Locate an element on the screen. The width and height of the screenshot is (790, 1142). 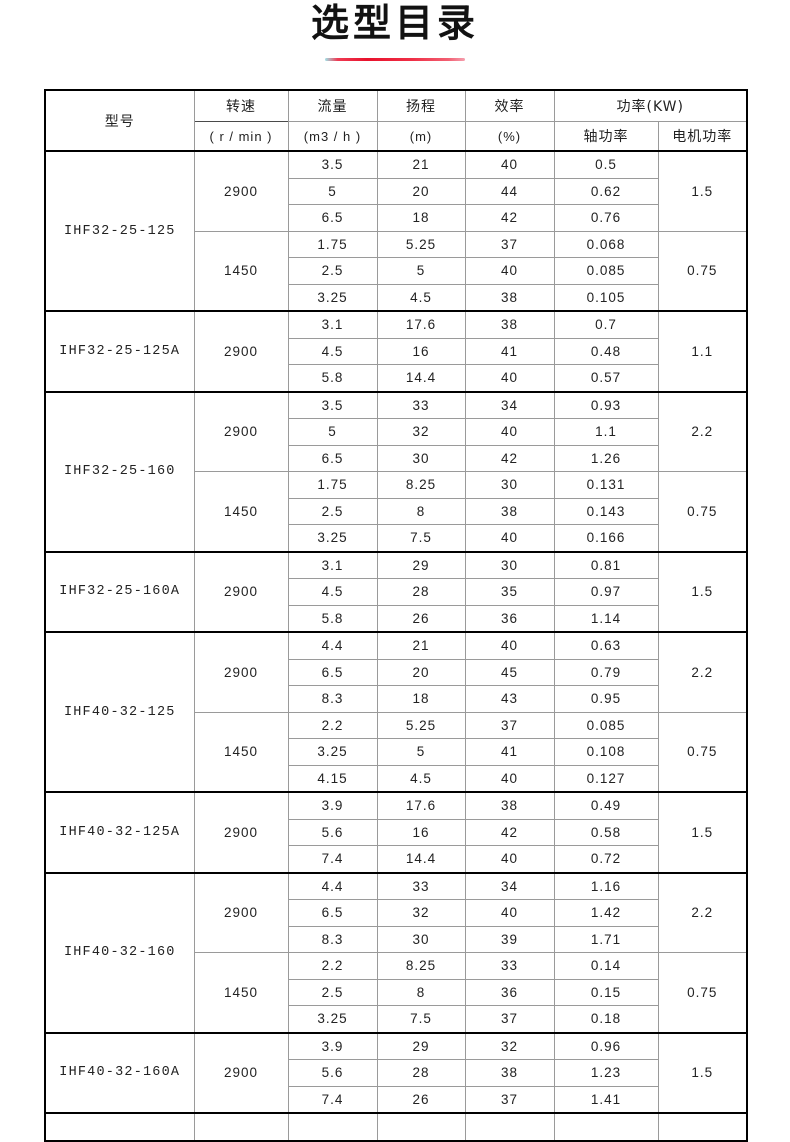
table-row: 7.4 26 37 1.41 is located at coordinates (396, 1099).